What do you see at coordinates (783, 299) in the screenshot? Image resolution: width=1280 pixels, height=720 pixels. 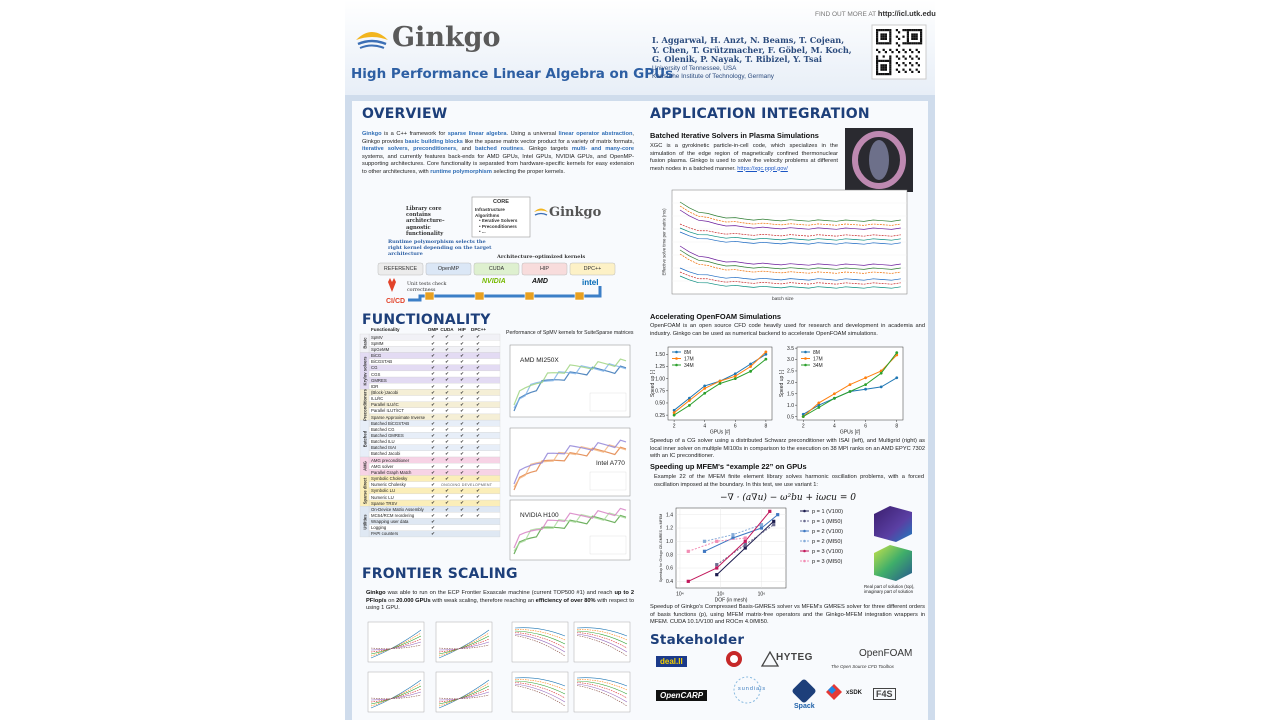 I see `x-axis-label: batch size` at bounding box center [783, 299].